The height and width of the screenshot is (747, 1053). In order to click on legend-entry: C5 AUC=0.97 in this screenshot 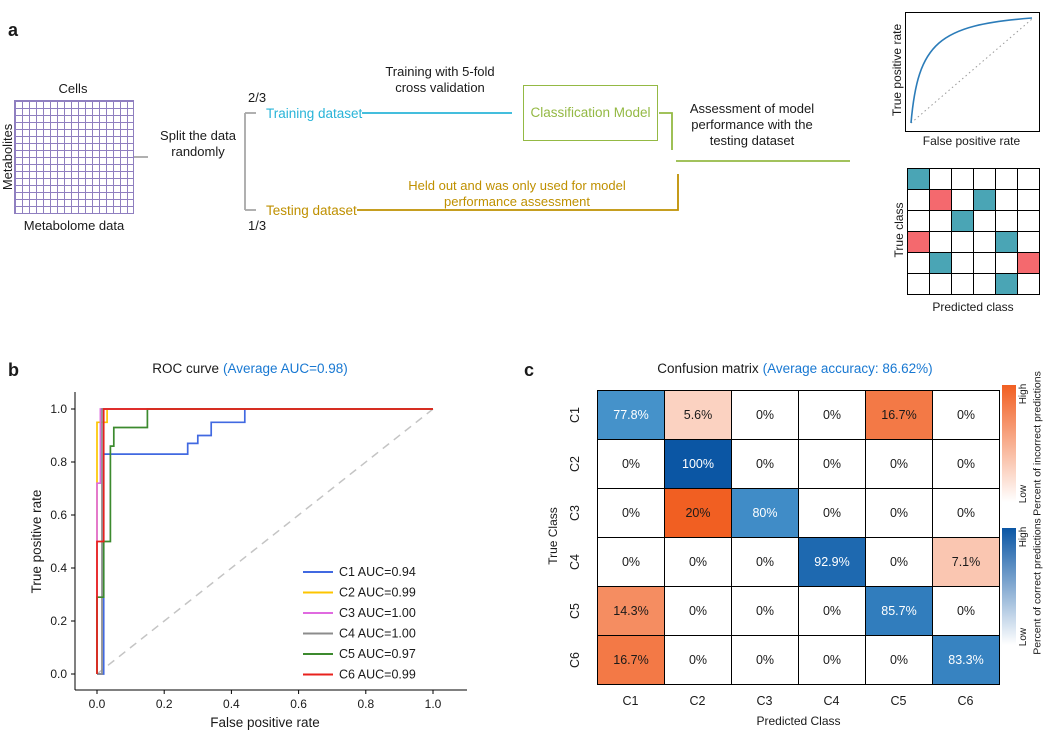, I will do `click(377, 654)`.